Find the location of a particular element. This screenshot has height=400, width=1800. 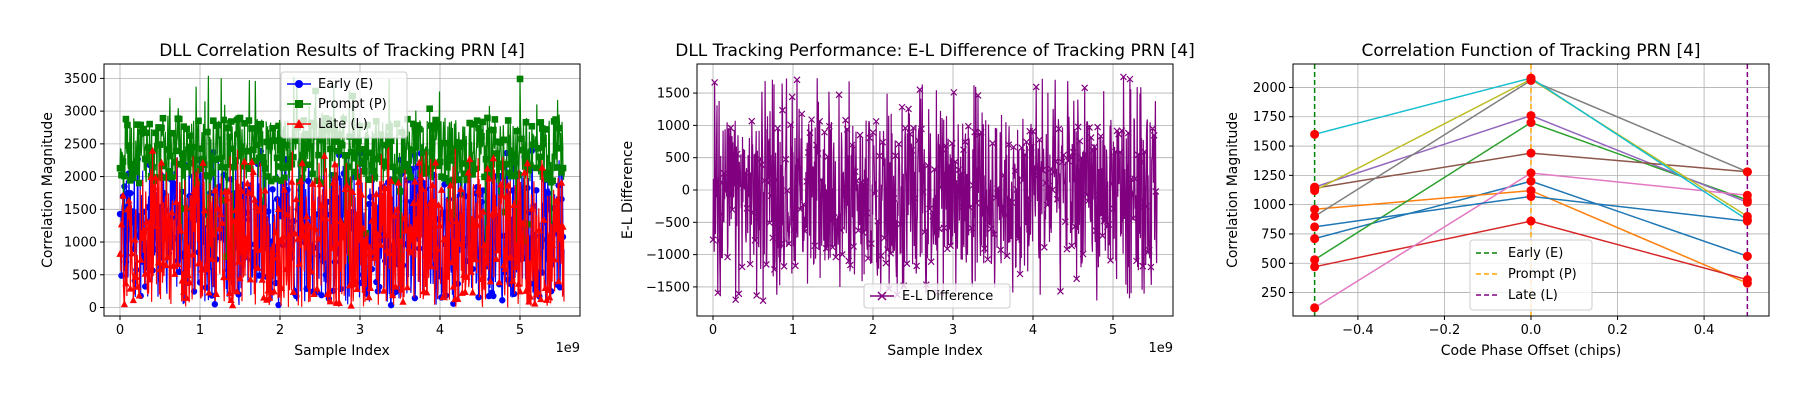

series-line is located at coordinates (935, 188).